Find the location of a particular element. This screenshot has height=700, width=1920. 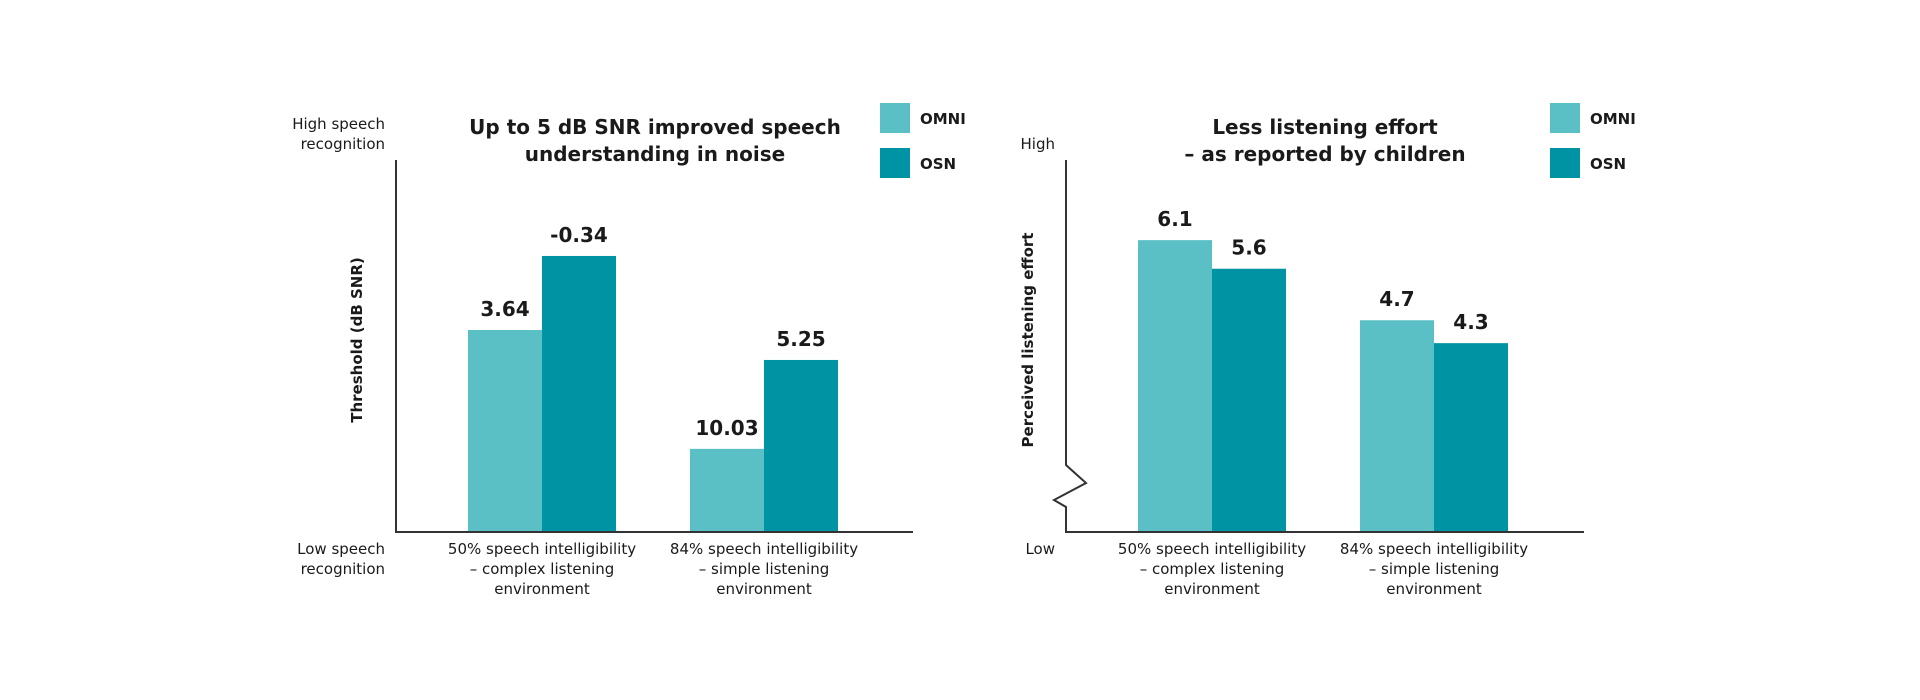

y-axis-top-label: recognition is located at coordinates (343, 144).